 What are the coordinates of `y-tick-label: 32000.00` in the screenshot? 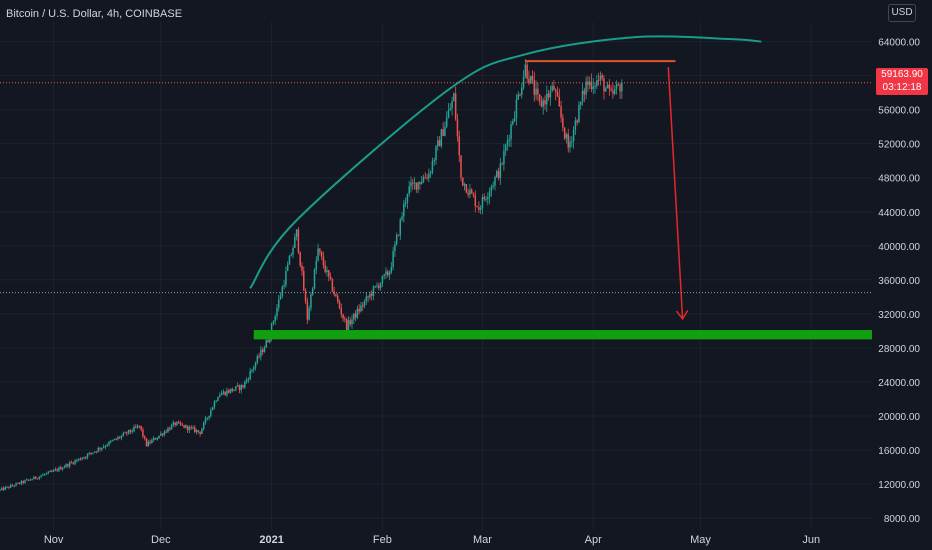 It's located at (899, 315).